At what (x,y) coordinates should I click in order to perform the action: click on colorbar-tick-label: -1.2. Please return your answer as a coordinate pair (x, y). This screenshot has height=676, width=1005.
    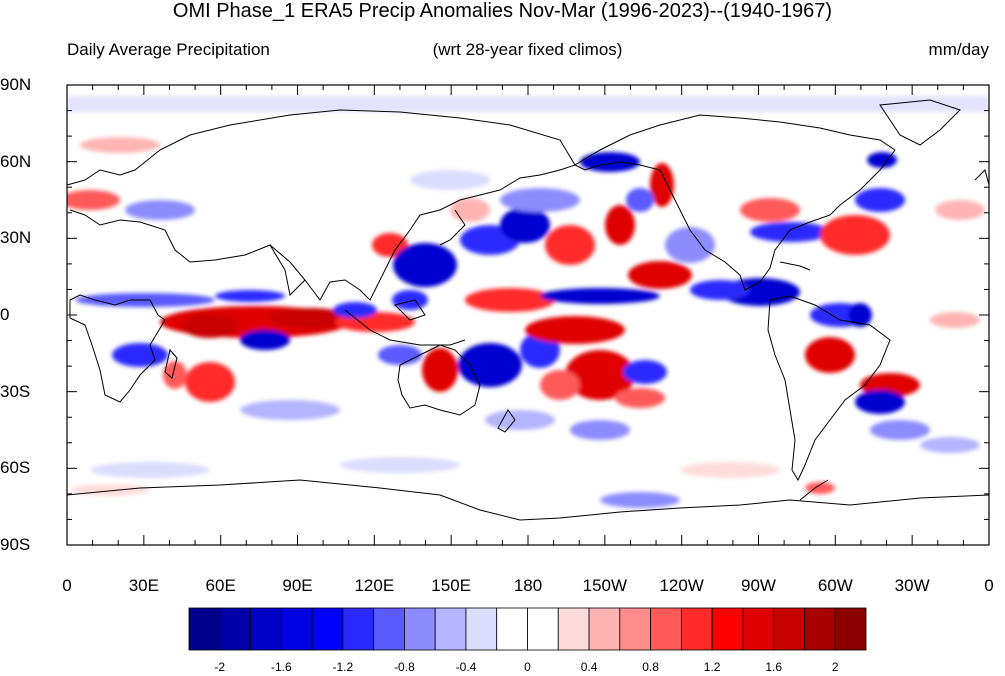
    Looking at the image, I should click on (343, 667).